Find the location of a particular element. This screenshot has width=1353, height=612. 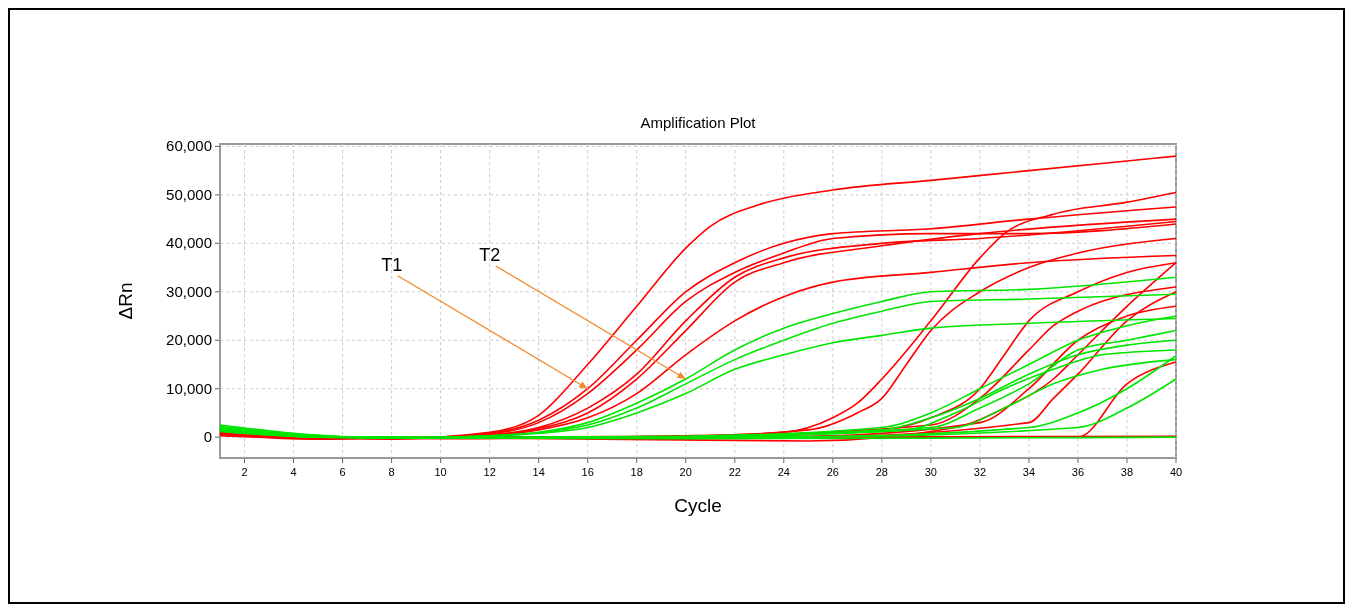

annotation: T2 is located at coordinates (490, 255).